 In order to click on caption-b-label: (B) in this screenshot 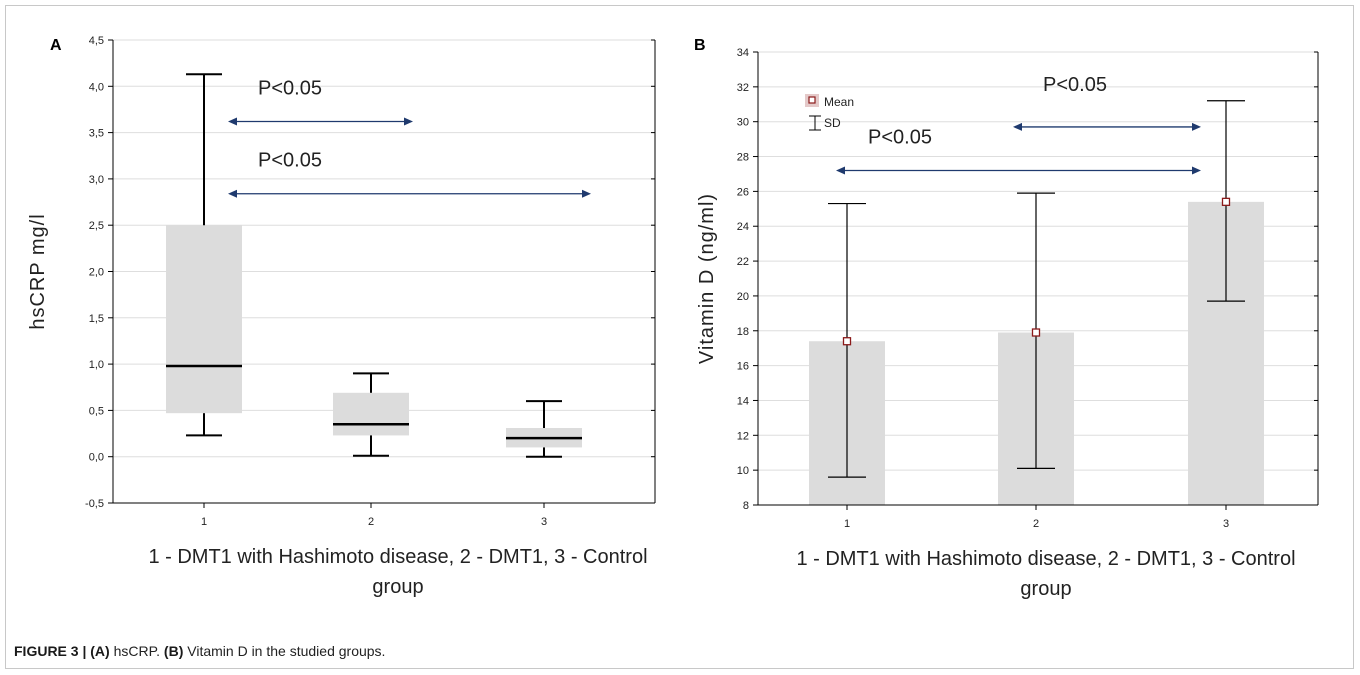, I will do `click(173, 651)`.